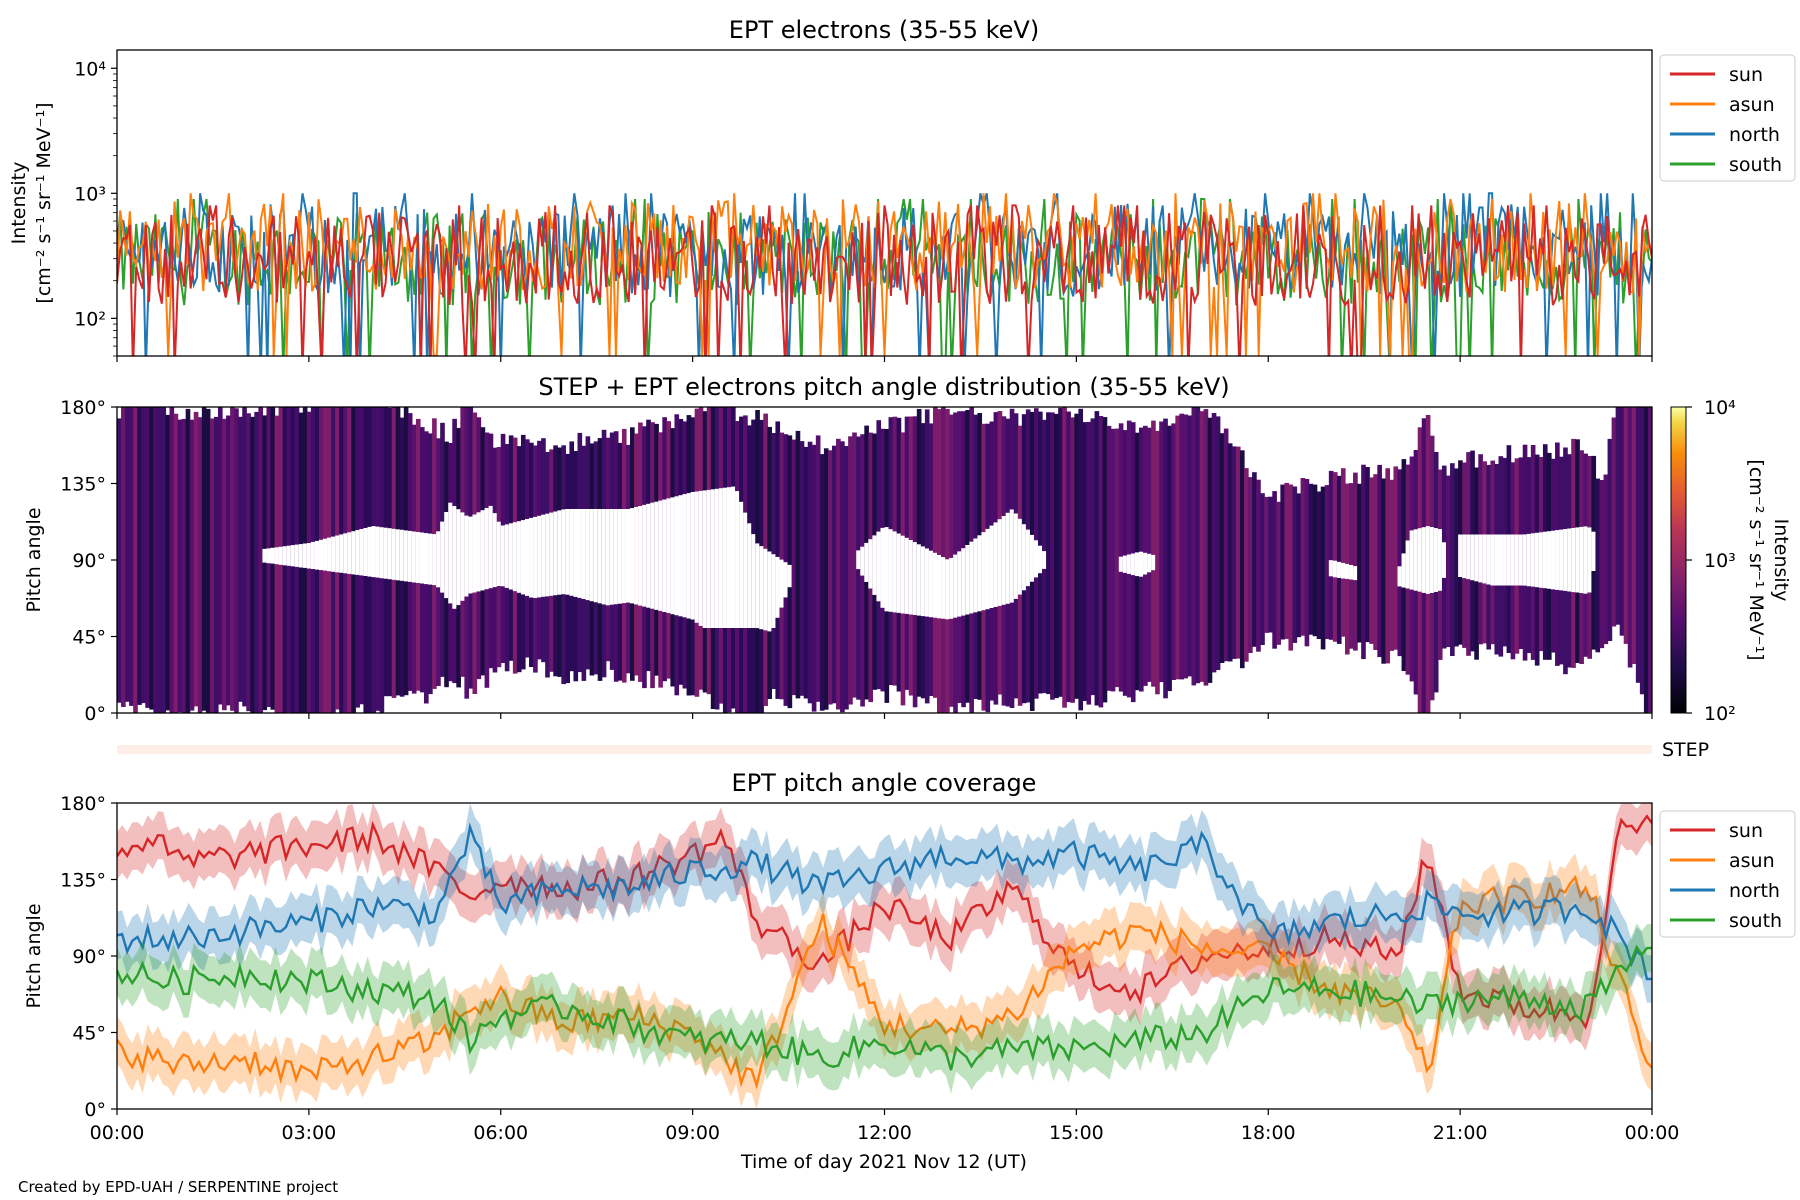 The width and height of the screenshot is (1800, 1200). I want to click on step-label: STEP, so click(1685, 750).